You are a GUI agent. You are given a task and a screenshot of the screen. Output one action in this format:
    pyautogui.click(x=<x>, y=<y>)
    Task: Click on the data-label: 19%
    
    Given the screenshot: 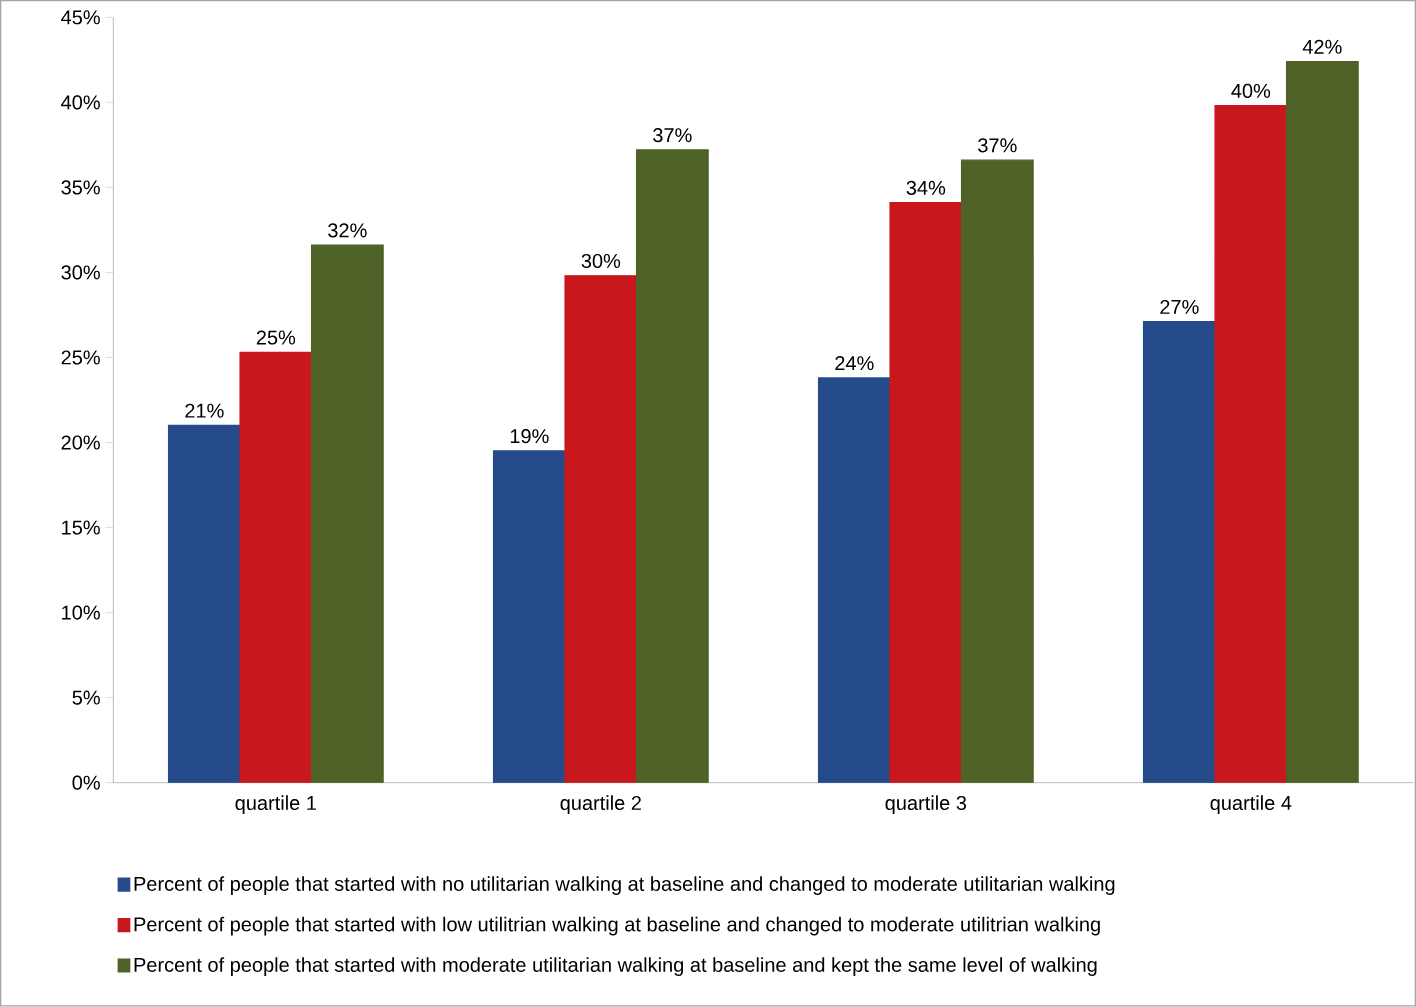 What is the action you would take?
    pyautogui.click(x=529, y=436)
    